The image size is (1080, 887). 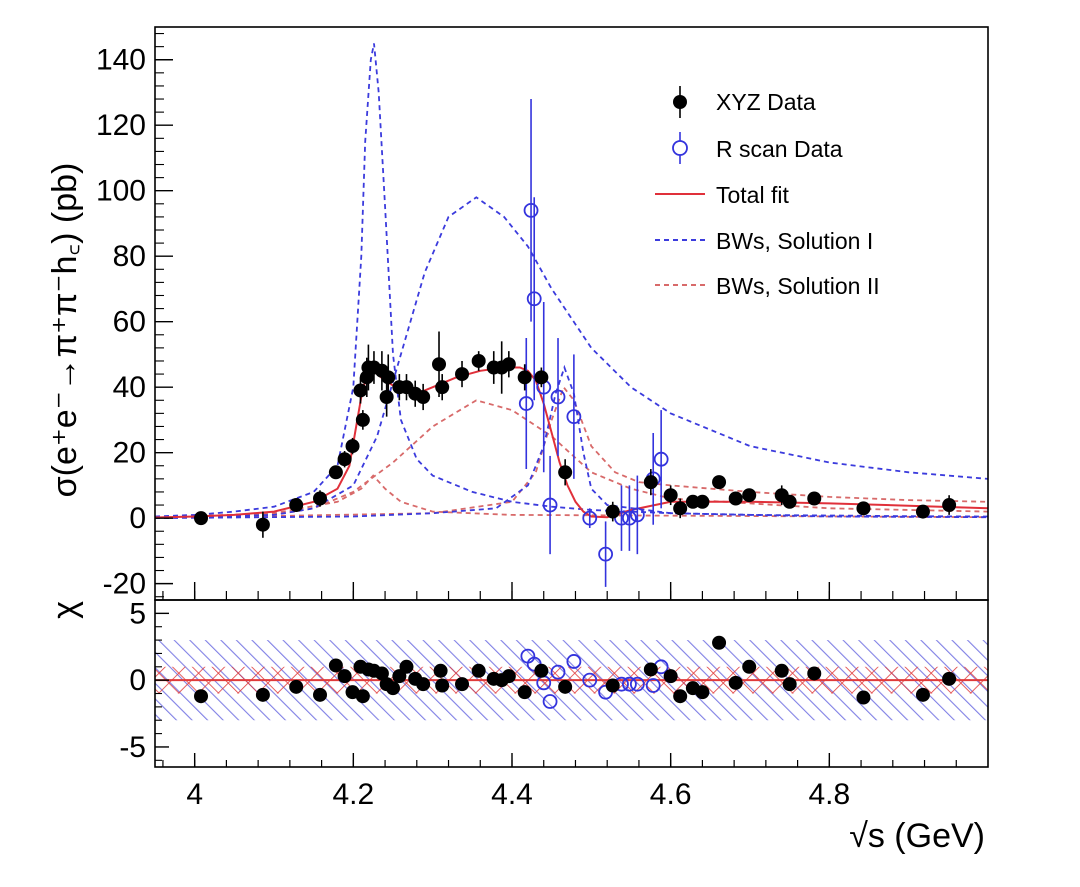 I want to click on x-tick-label: 4.8, so click(x=829, y=794).